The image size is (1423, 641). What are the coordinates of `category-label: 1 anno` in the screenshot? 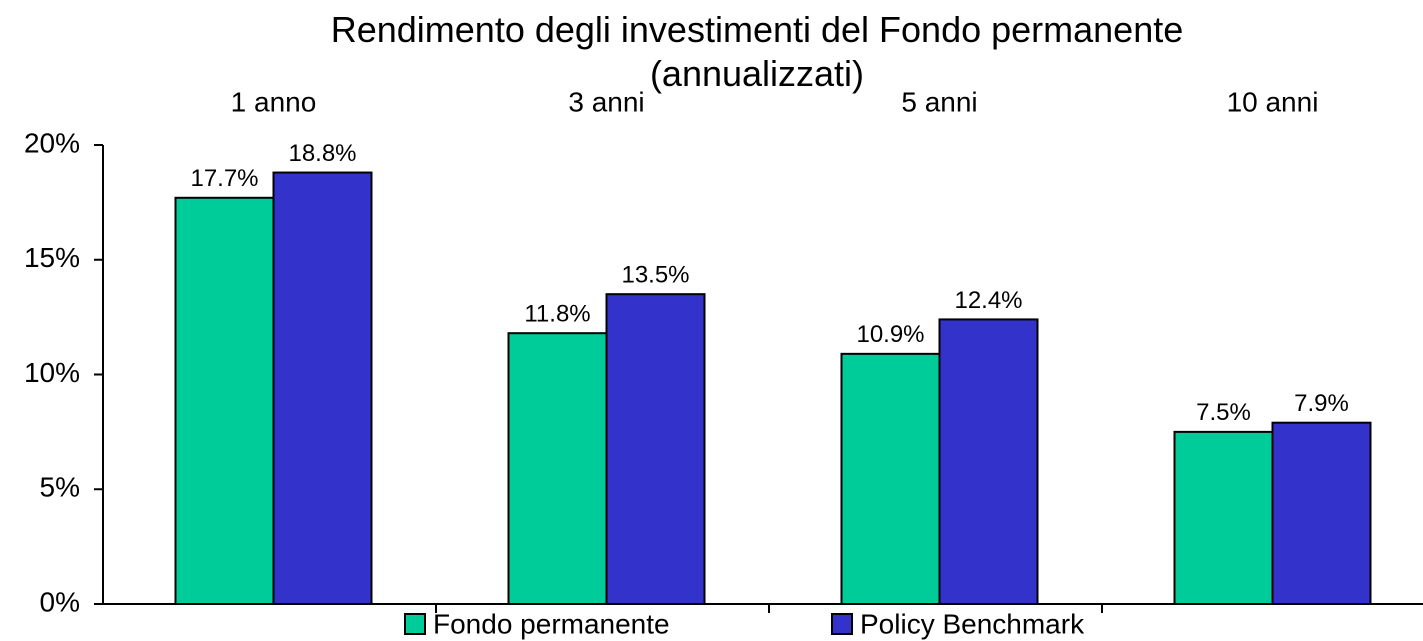 It's located at (274, 101).